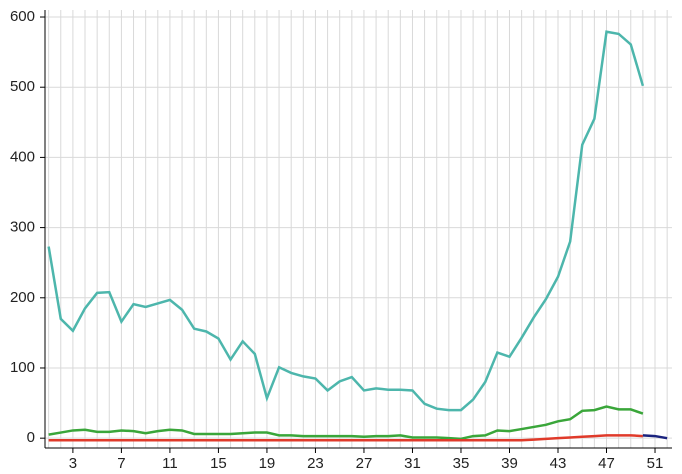 This screenshot has height=474, width=682. I want to click on x-tick-label: 11, so click(170, 463).